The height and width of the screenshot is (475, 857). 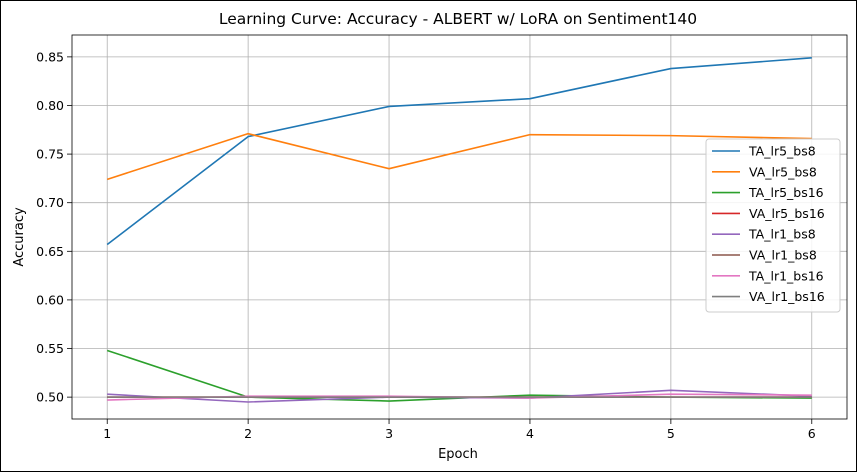 What do you see at coordinates (107, 433) in the screenshot?
I see `x-tick-label: 1` at bounding box center [107, 433].